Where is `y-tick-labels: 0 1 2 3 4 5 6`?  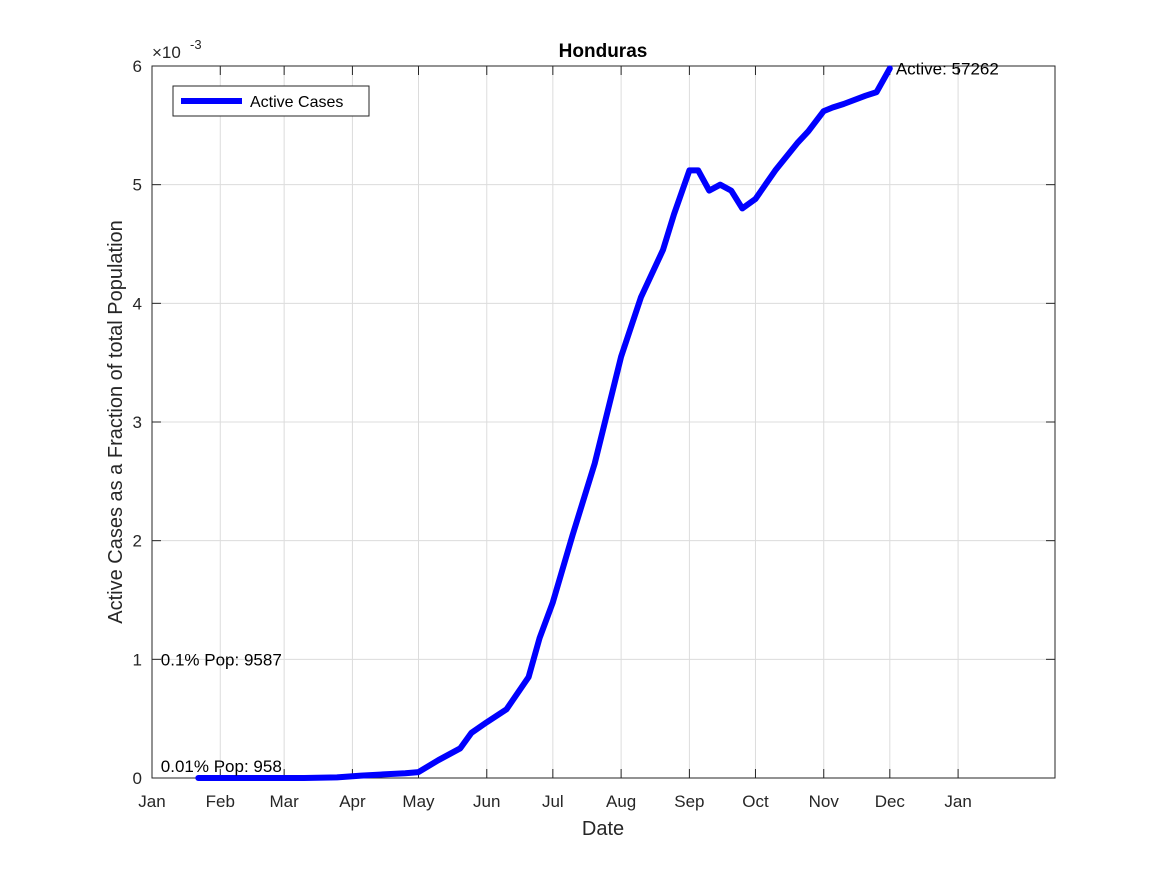 y-tick-labels: 0 1 2 3 4 5 6 is located at coordinates (137, 422).